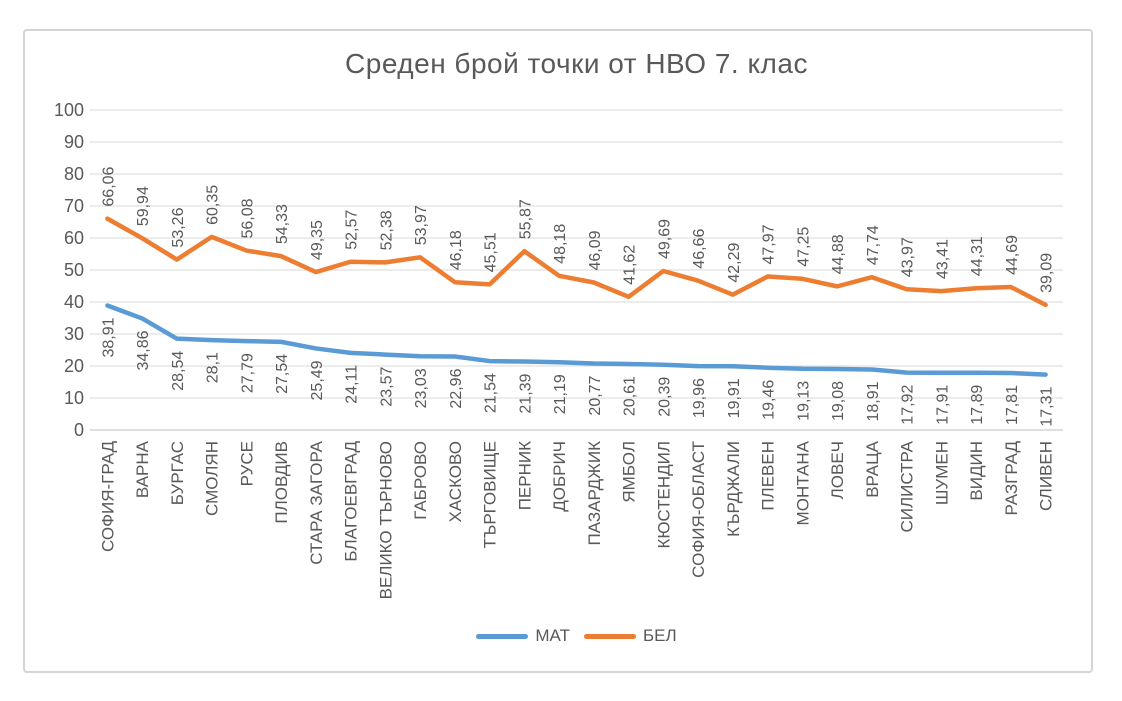 Image resolution: width=1122 pixels, height=701 pixels. Describe the element at coordinates (769, 400) in the screenshot. I see `data-label-mat: 19,46` at that location.